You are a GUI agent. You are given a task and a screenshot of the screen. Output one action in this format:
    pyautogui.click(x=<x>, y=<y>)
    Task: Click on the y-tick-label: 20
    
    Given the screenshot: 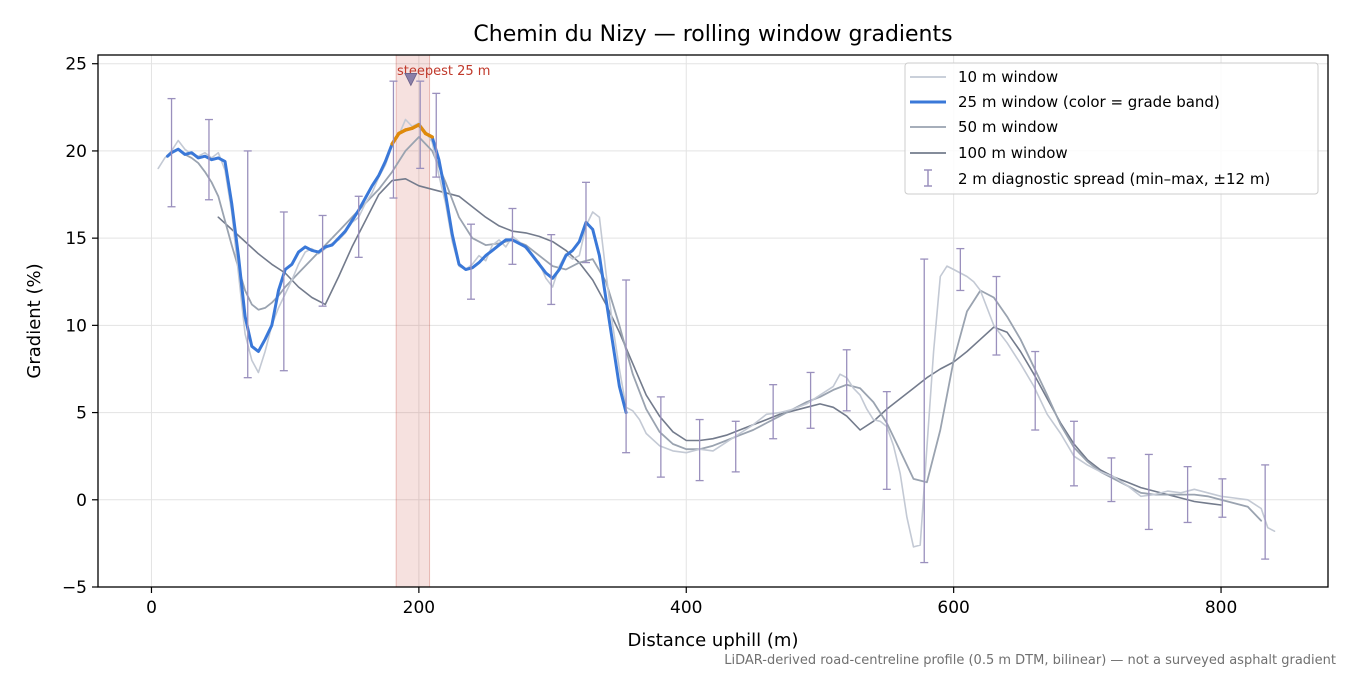 What is the action you would take?
    pyautogui.click(x=76, y=152)
    